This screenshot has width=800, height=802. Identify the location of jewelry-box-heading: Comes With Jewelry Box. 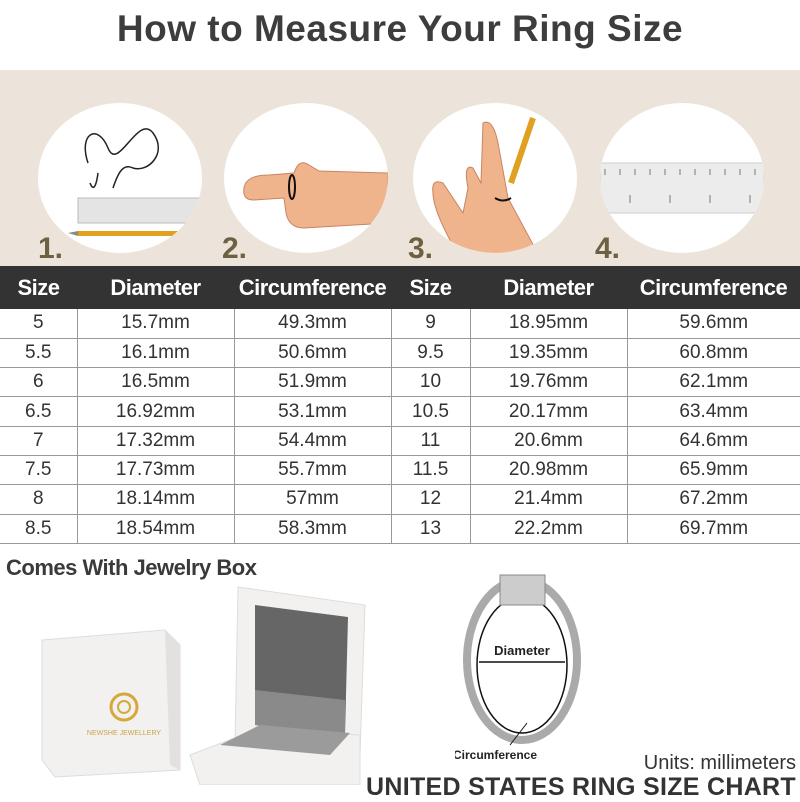
(131, 567).